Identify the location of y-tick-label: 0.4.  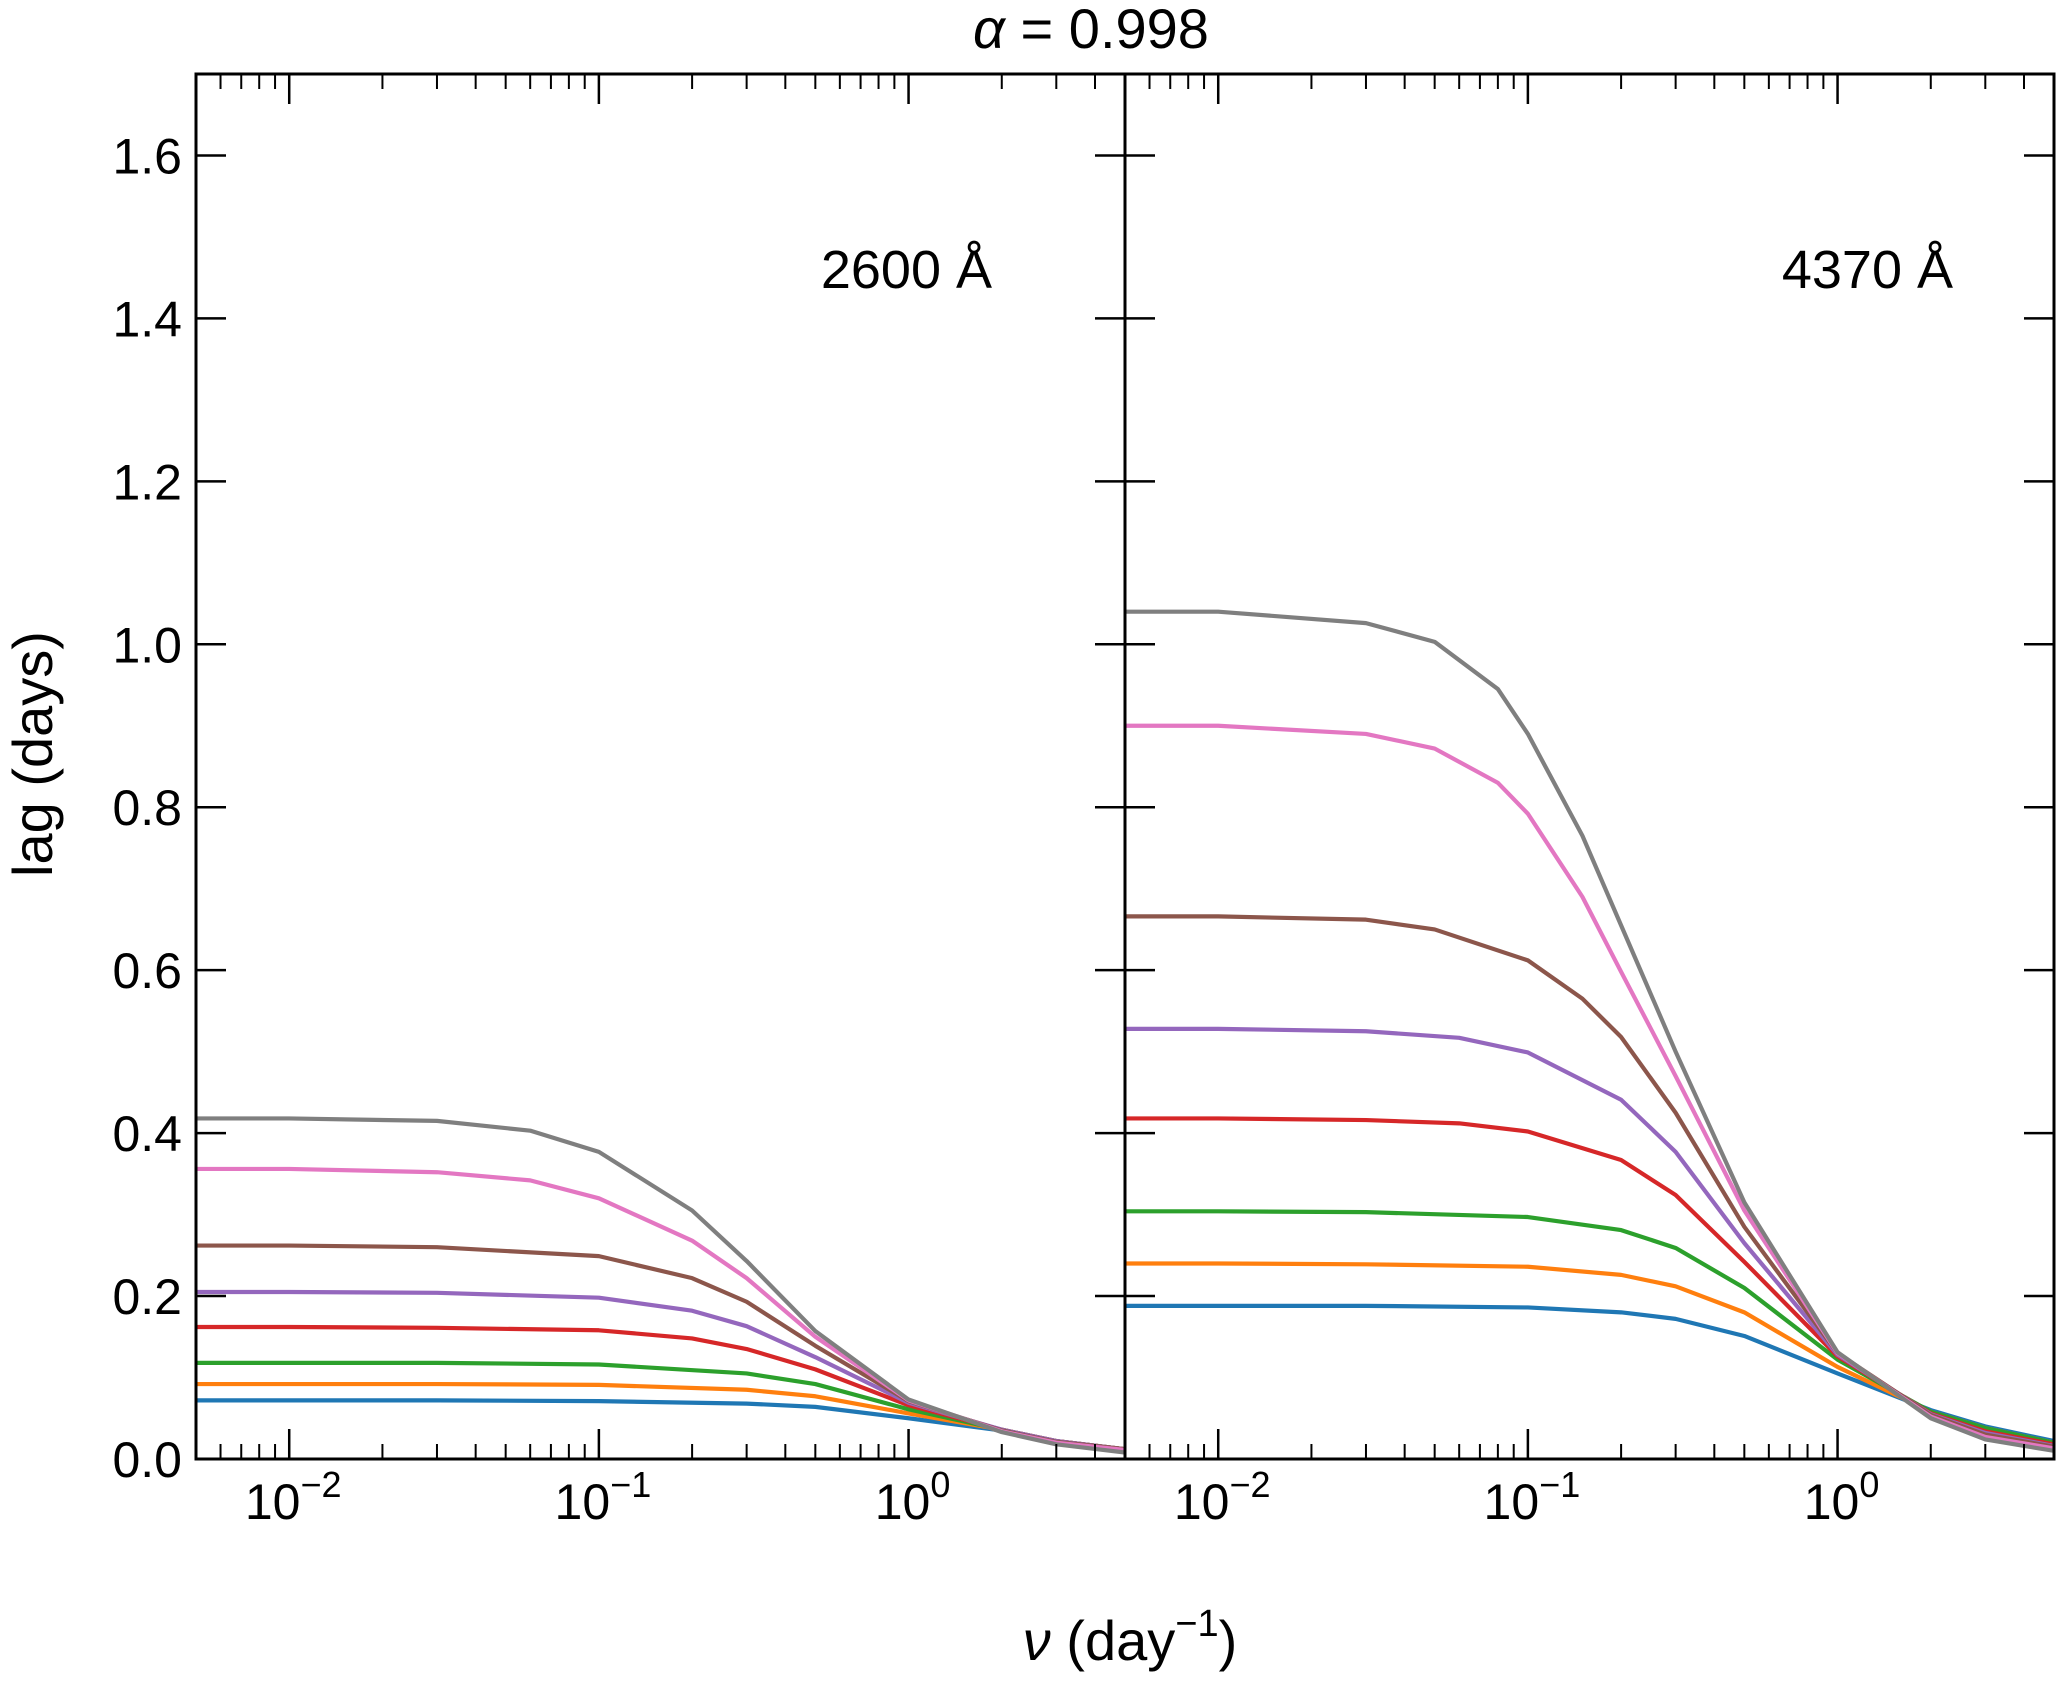
(147, 1134).